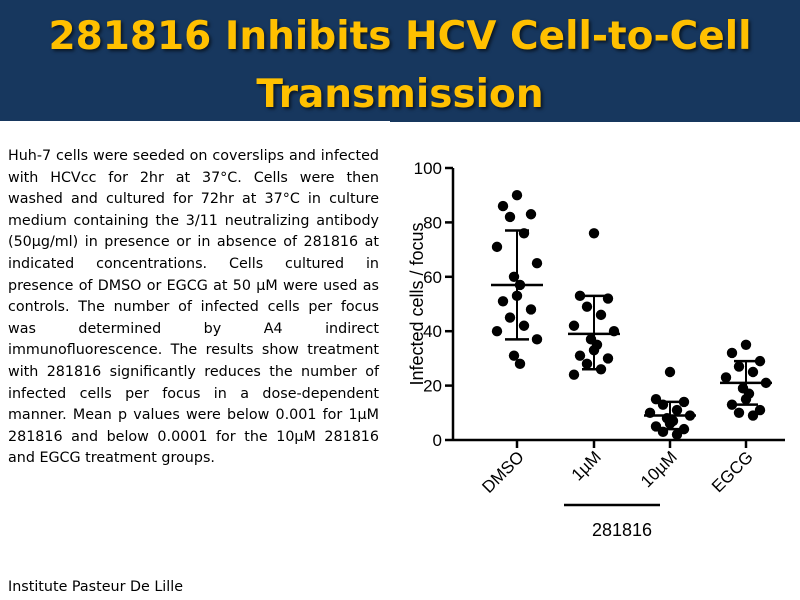  Describe the element at coordinates (595, 120) in the screenshot. I see `title-underline` at that location.